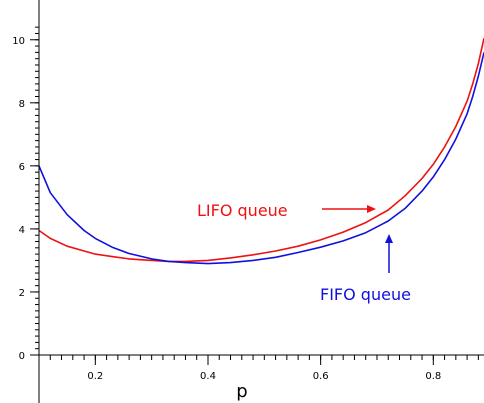 This screenshot has width=484, height=403. I want to click on lifo-annotation: LIFO queue, so click(286, 210).